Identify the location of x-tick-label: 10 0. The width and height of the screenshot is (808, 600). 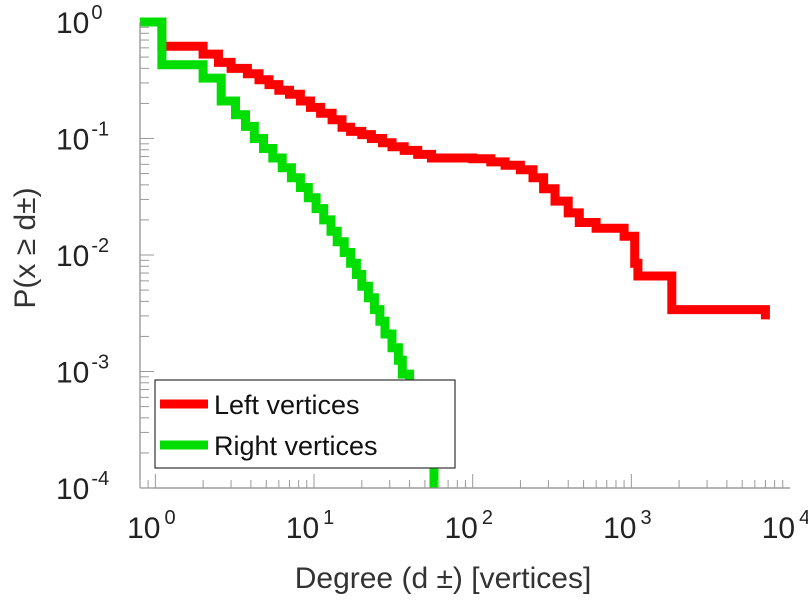
(151, 526).